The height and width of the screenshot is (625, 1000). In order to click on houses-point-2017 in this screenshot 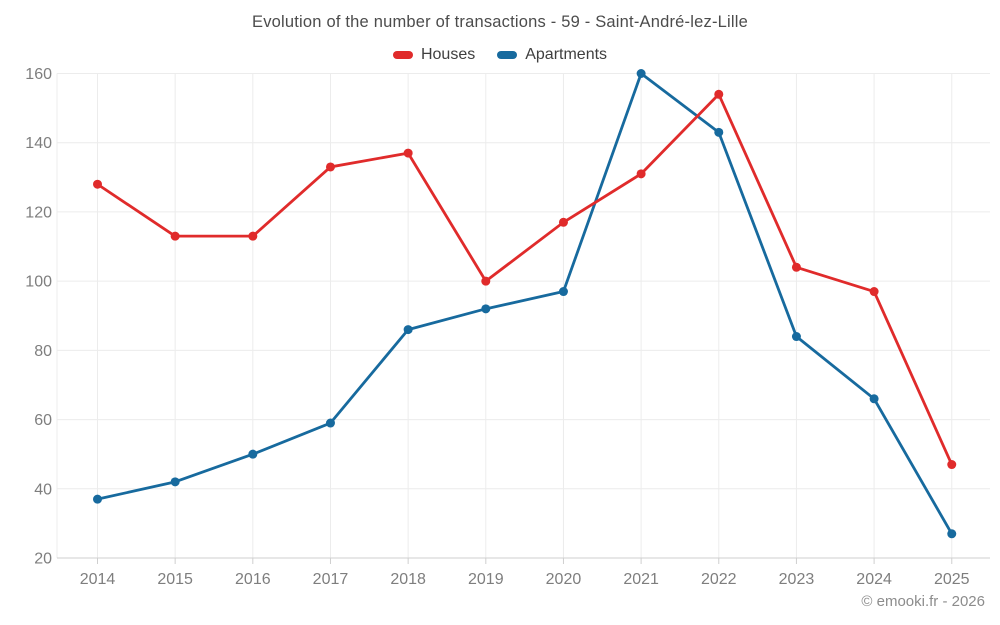, I will do `click(330, 167)`.